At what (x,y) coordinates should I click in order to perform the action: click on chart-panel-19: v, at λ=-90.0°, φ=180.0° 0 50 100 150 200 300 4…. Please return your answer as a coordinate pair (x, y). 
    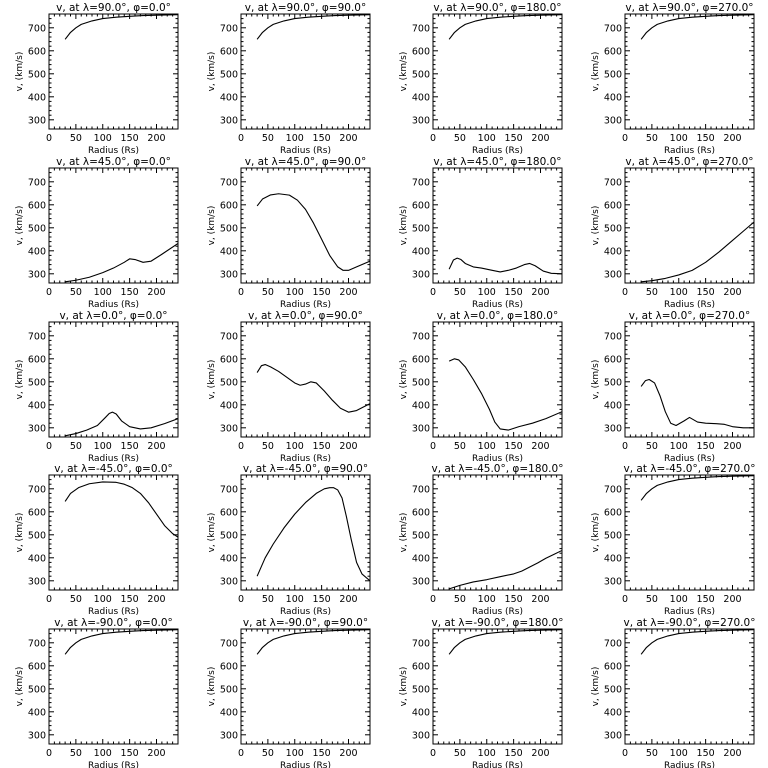
    Looking at the image, I should click on (481, 692).